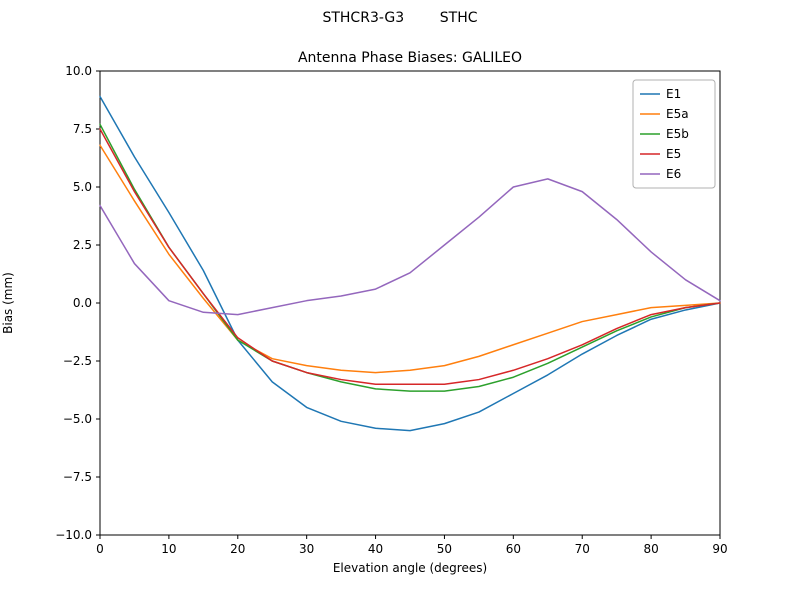  What do you see at coordinates (677, 114) in the screenshot?
I see `legend-label-E5a: E5a` at bounding box center [677, 114].